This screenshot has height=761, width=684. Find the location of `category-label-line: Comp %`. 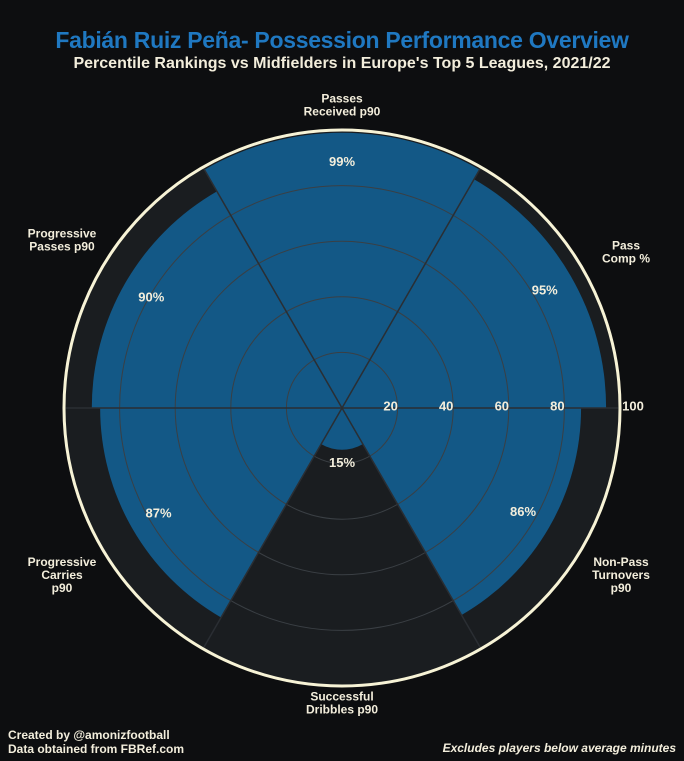

category-label-line: Comp % is located at coordinates (626, 259).